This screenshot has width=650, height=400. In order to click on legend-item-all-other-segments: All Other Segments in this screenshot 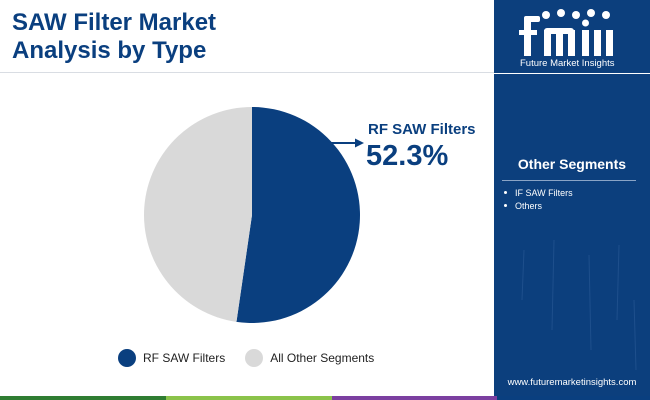, I will do `click(309, 358)`.